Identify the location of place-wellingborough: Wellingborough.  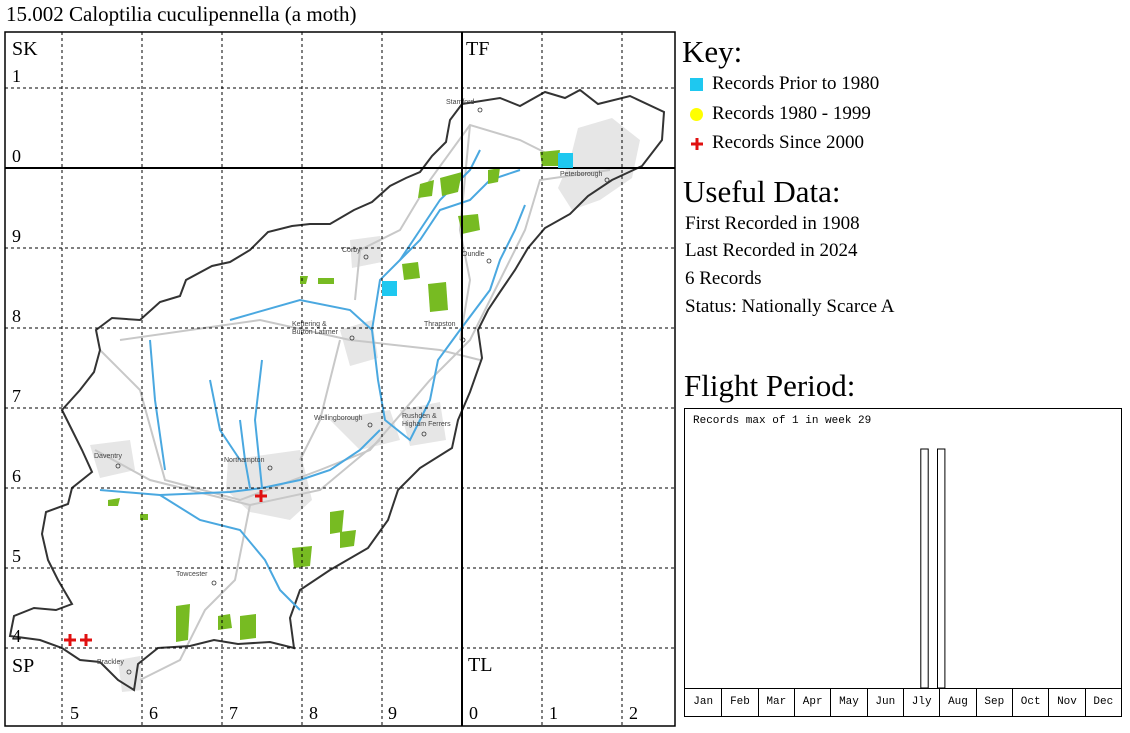
(338, 418).